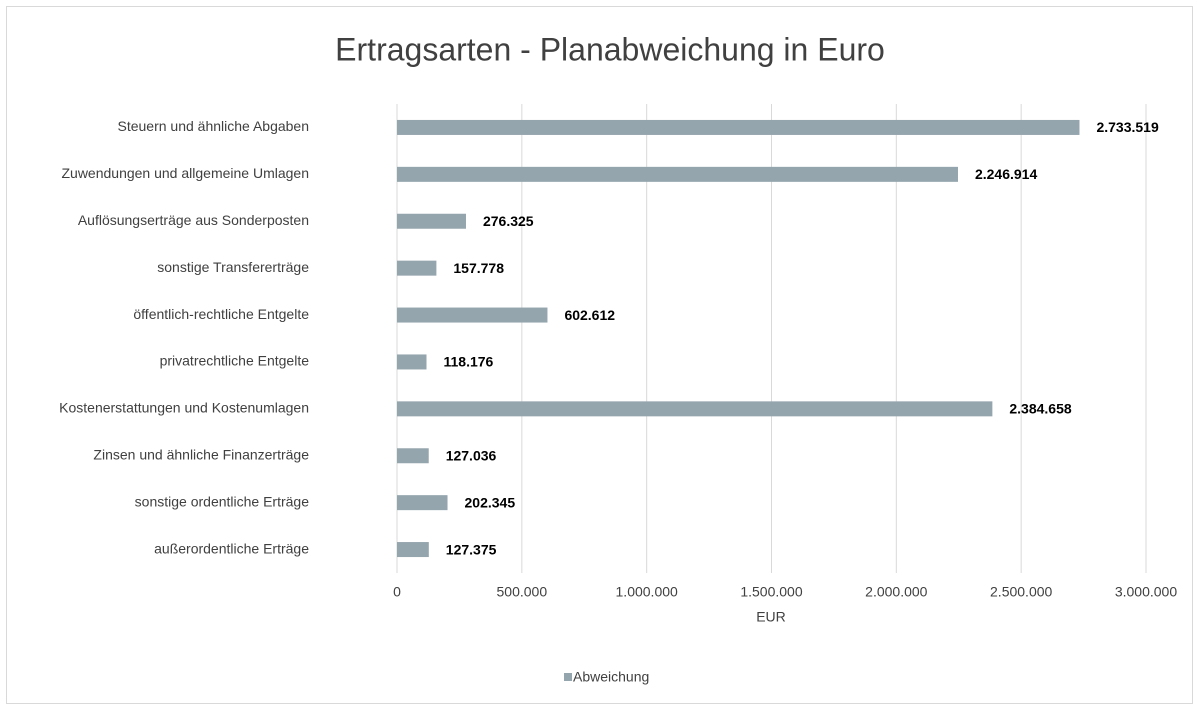 The width and height of the screenshot is (1199, 709). Describe the element at coordinates (771, 617) in the screenshot. I see `x-axis-label: EUR` at that location.